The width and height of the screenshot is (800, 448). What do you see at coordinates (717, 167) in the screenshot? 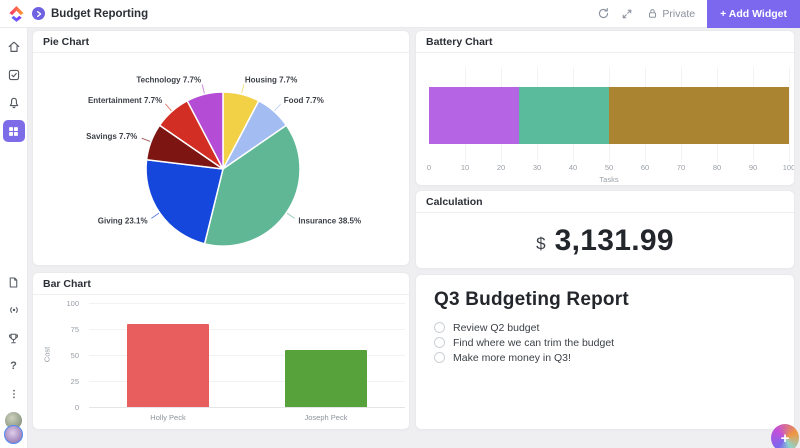
I see `x-tick-label: 80` at bounding box center [717, 167].